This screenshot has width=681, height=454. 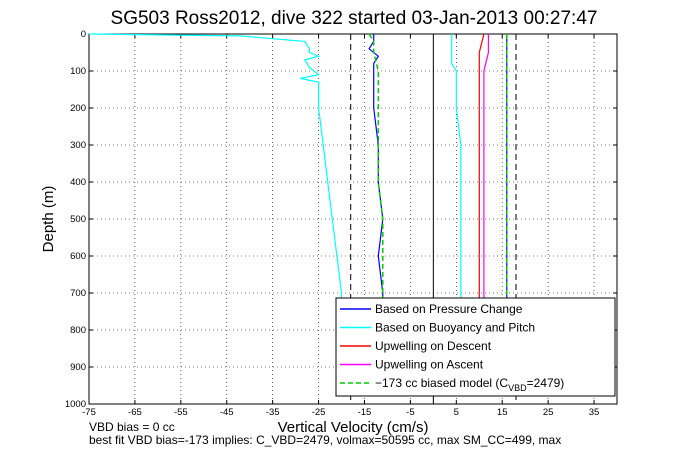 I want to click on x-tick-label: 15, so click(x=502, y=412).